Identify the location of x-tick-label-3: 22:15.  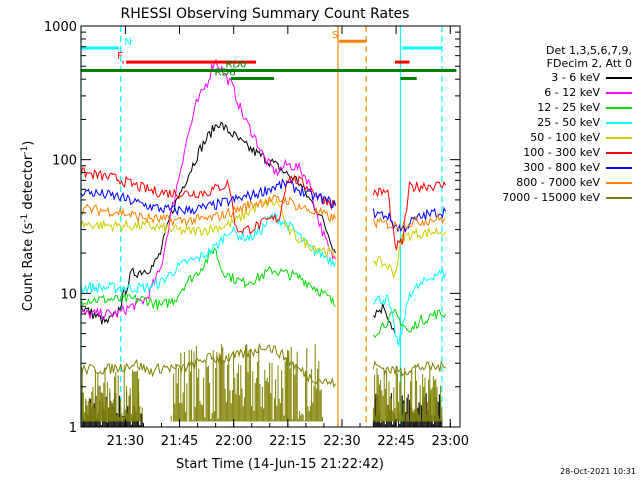
(287, 441).